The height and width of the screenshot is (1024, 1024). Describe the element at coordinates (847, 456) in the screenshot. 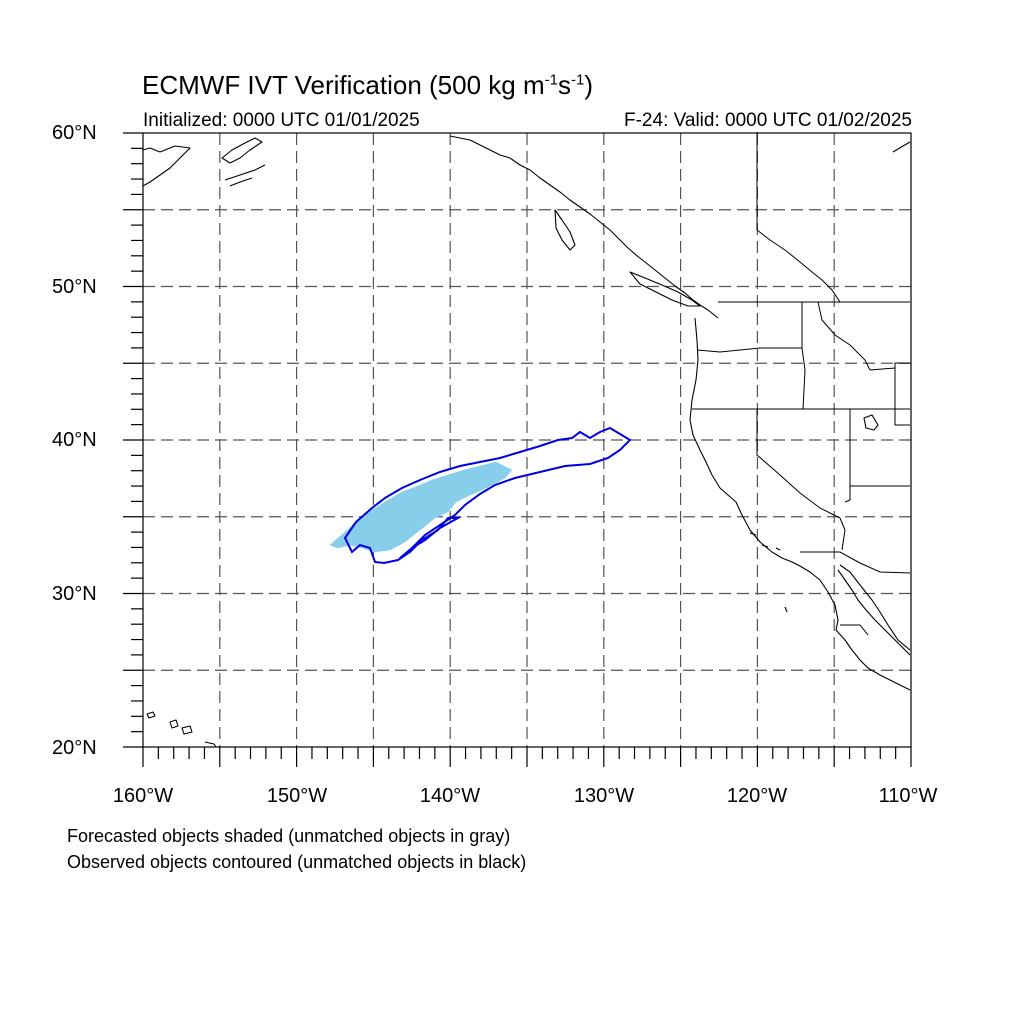

I see `nv-ut-border` at that location.